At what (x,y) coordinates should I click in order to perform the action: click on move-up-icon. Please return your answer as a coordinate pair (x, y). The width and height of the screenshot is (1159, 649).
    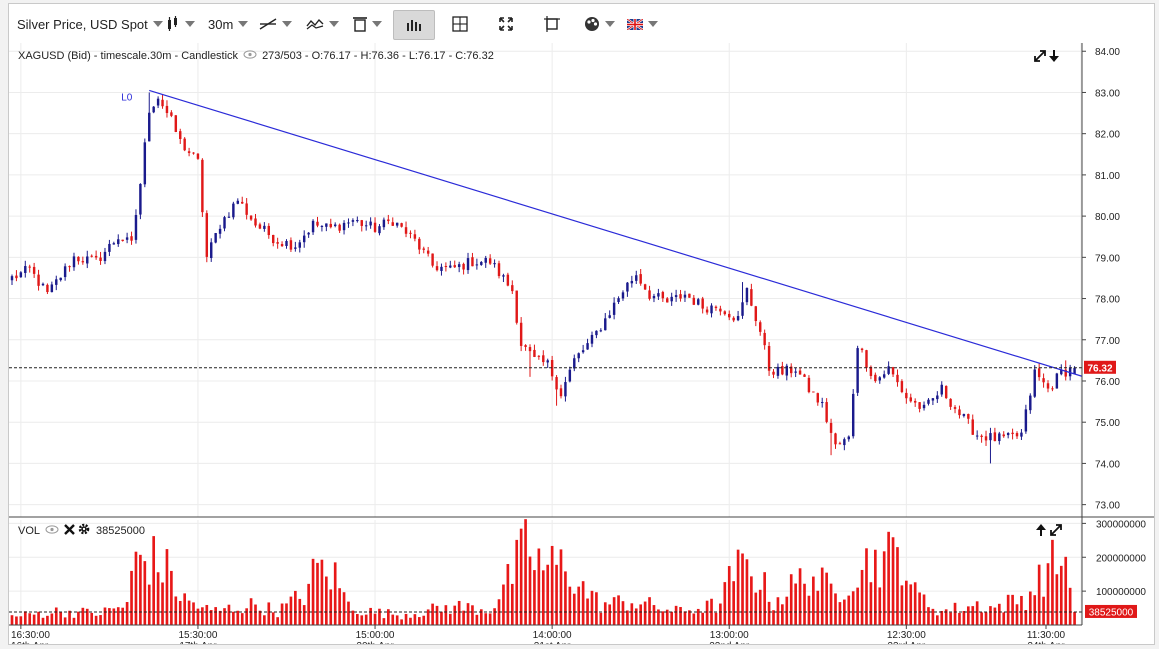
    Looking at the image, I should click on (1041, 531).